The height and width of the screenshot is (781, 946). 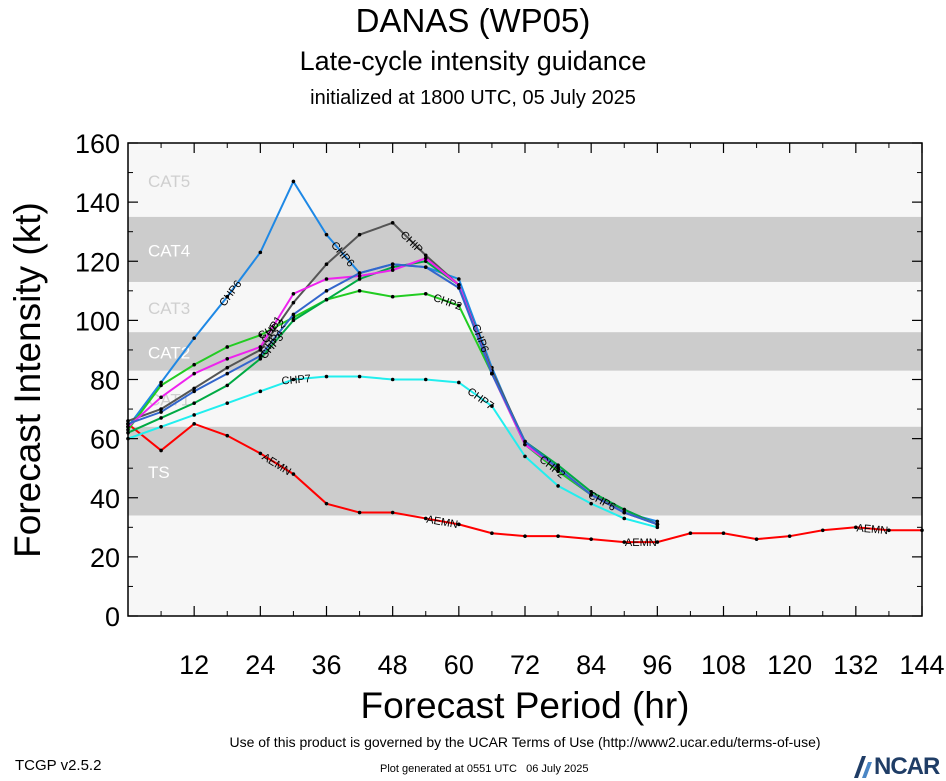 What do you see at coordinates (97, 203) in the screenshot?
I see `y-tick-label: 140` at bounding box center [97, 203].